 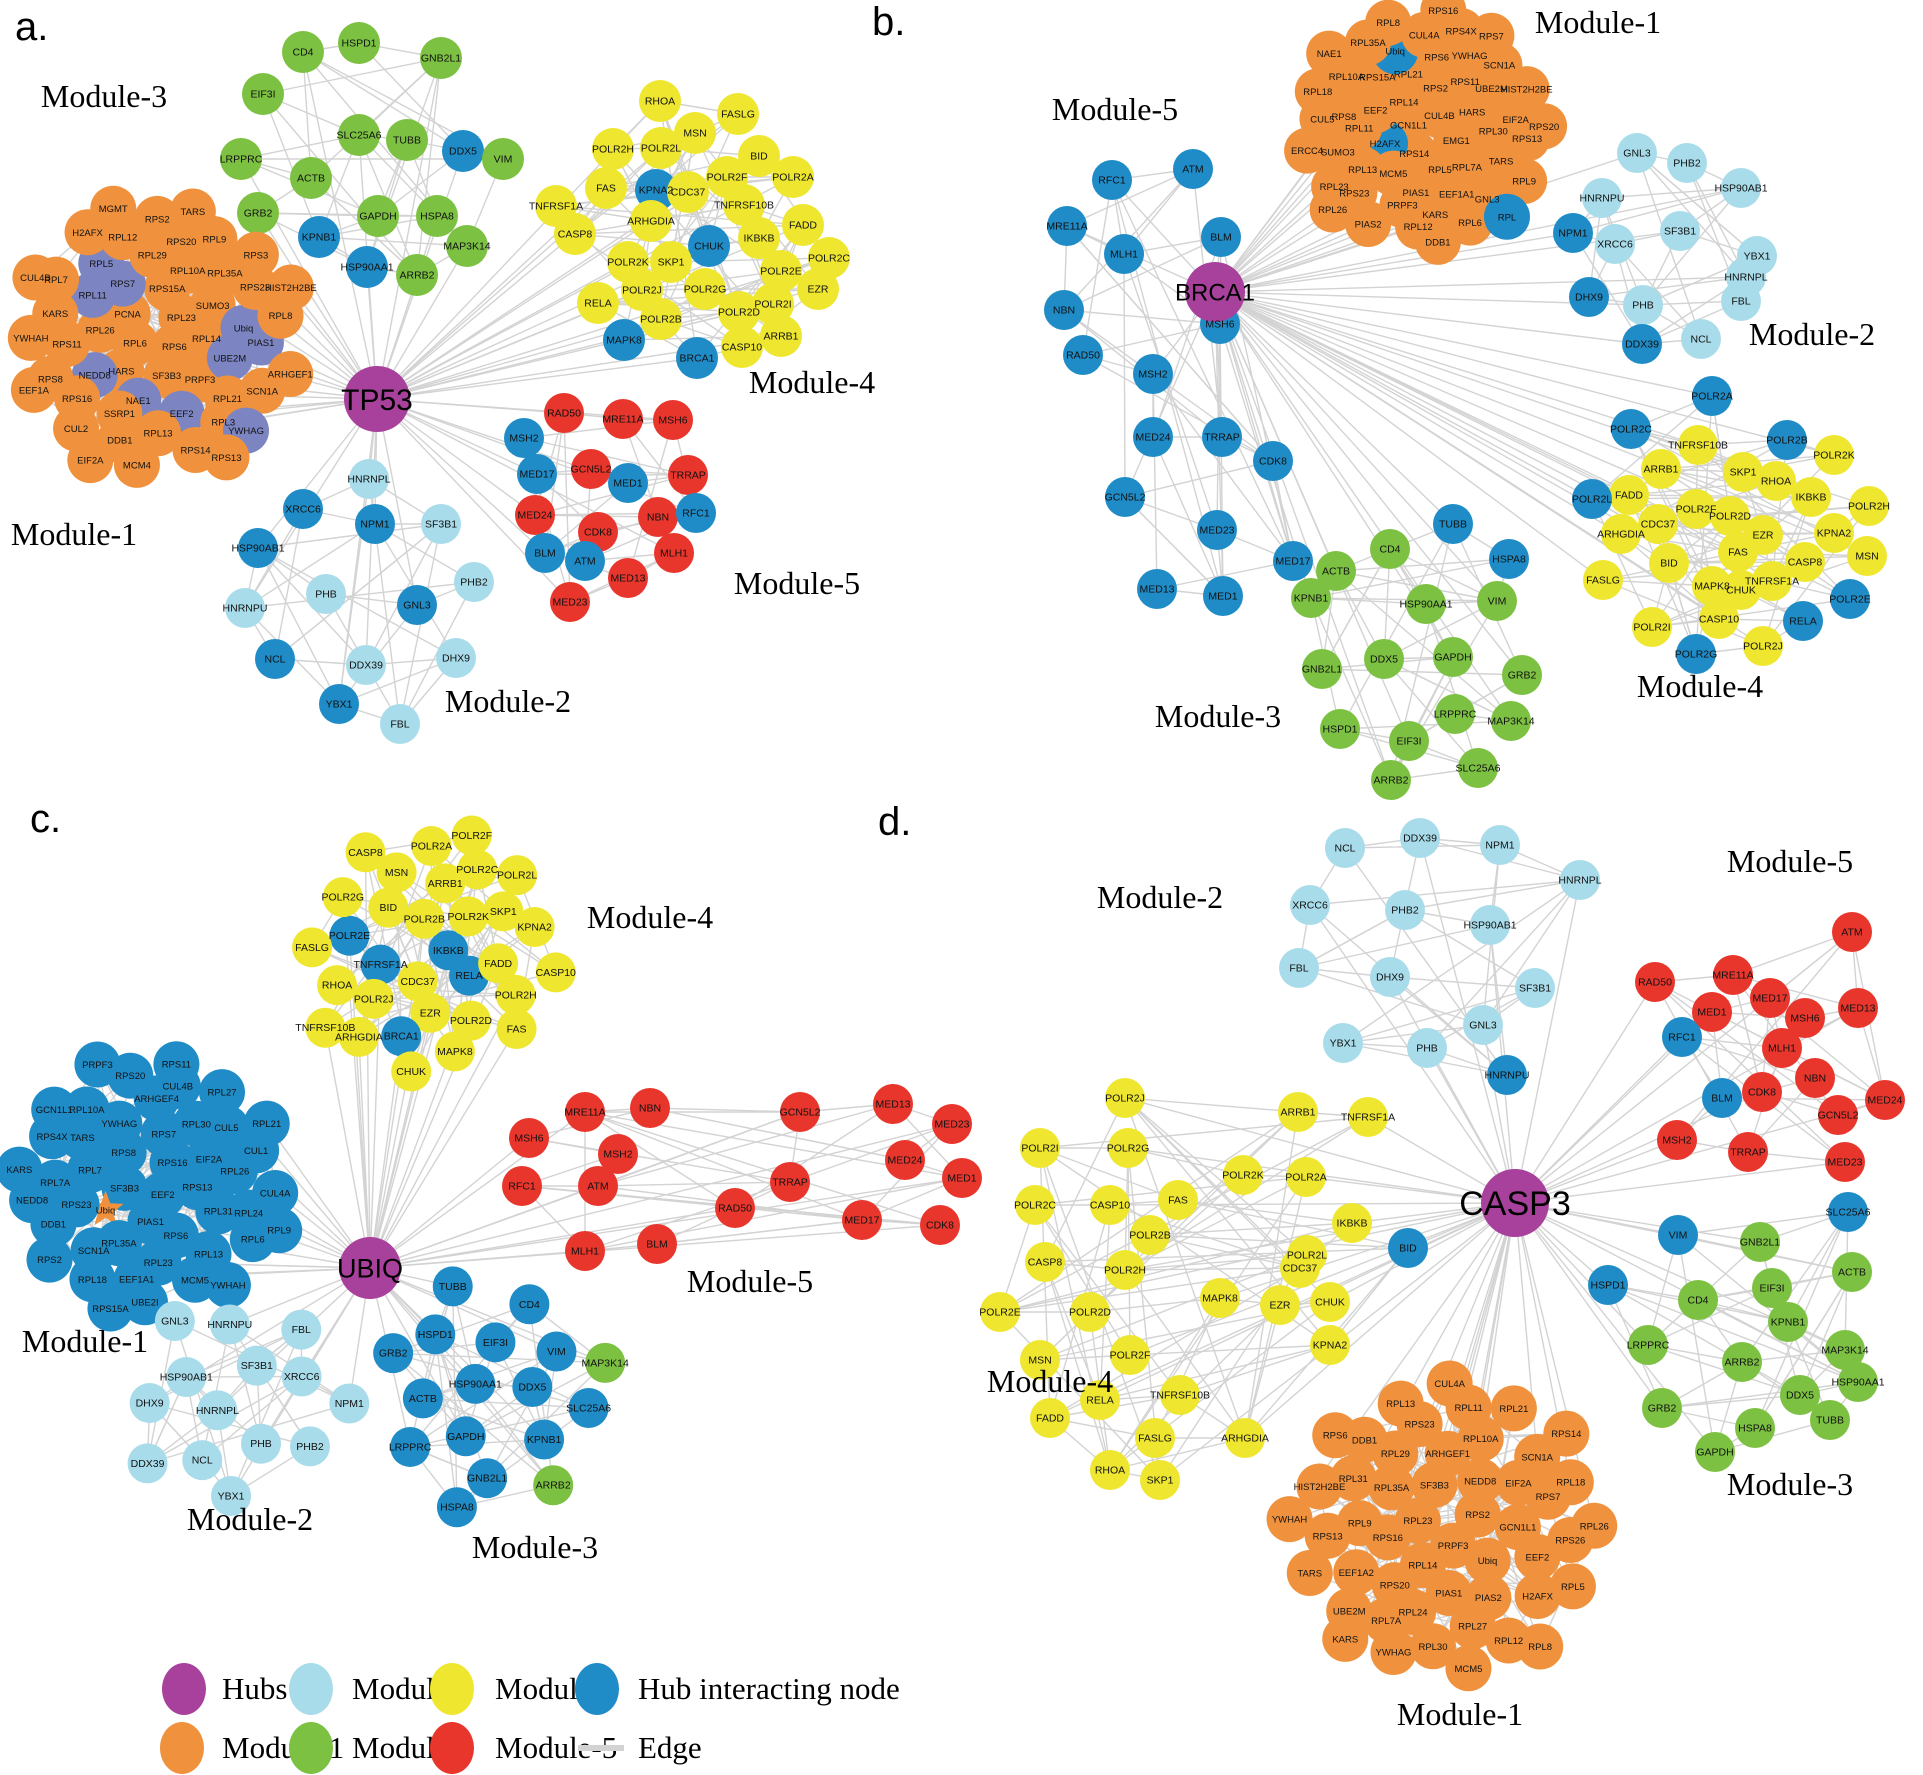 I want to click on node-PIAS1, so click(x=1448, y=1593).